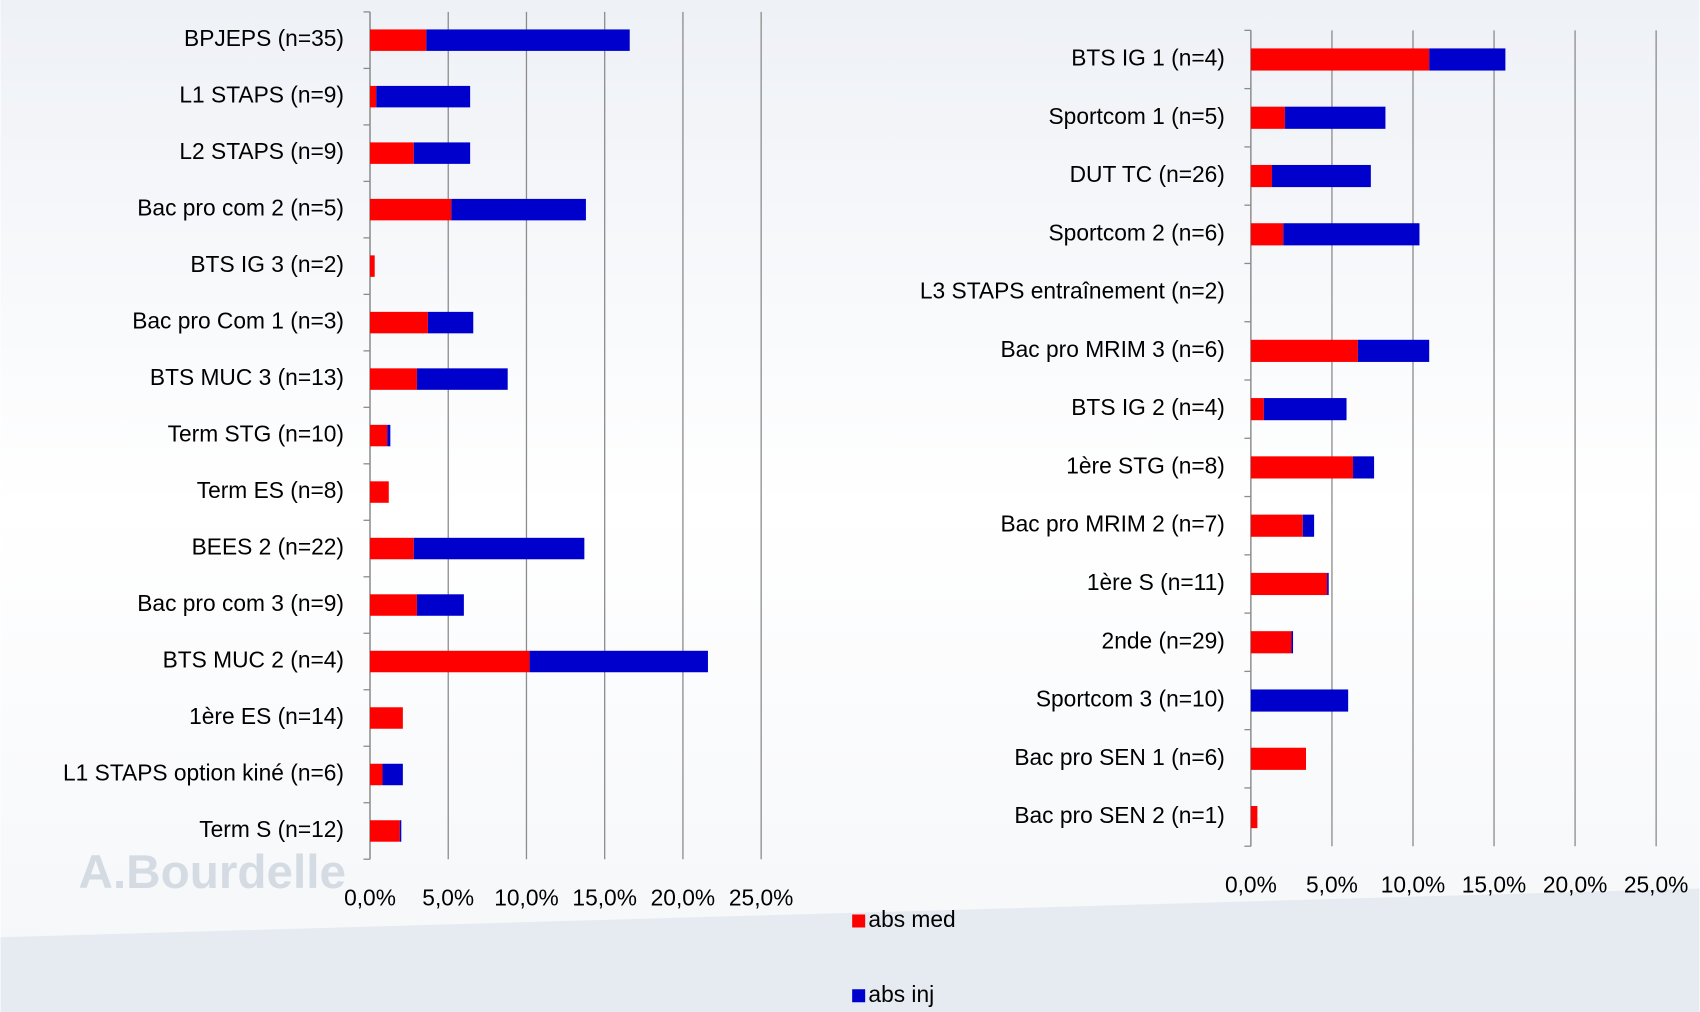  What do you see at coordinates (1072, 291) in the screenshot?
I see `y-tick-label: L3 STAPS entraînement (n=2)` at bounding box center [1072, 291].